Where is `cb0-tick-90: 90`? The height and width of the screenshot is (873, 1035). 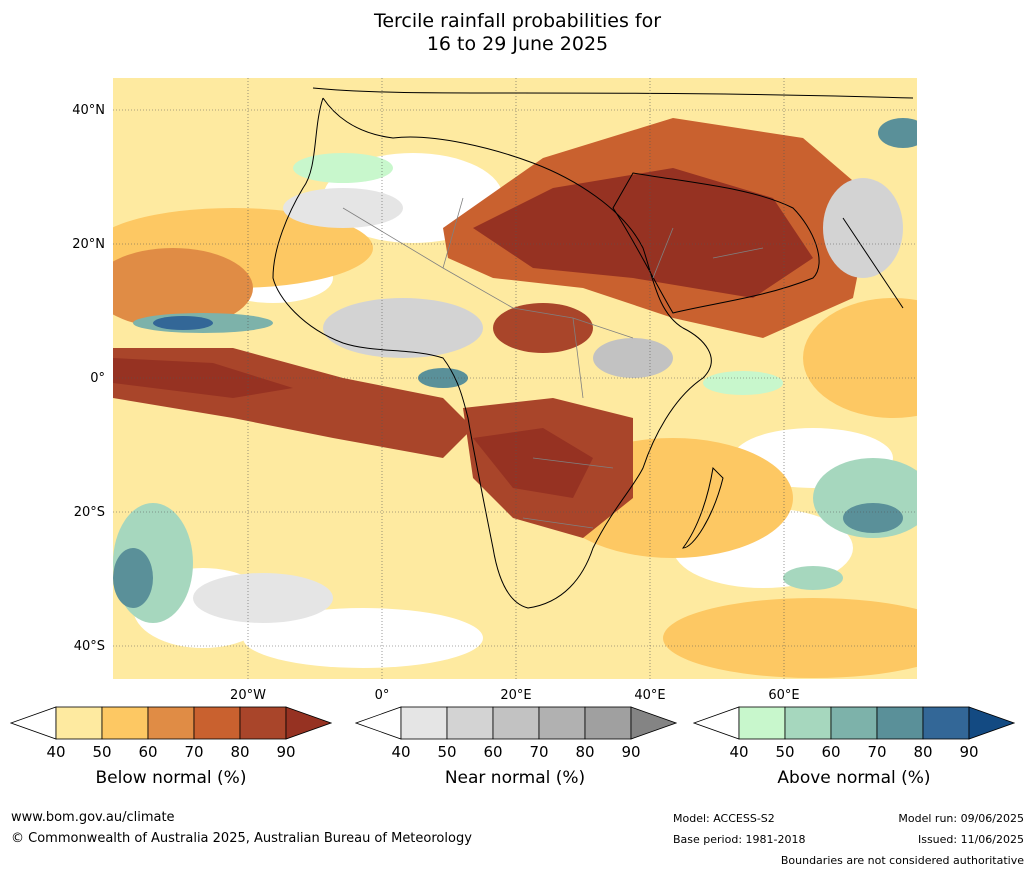
cb0-tick-90: 90 is located at coordinates (286, 752).